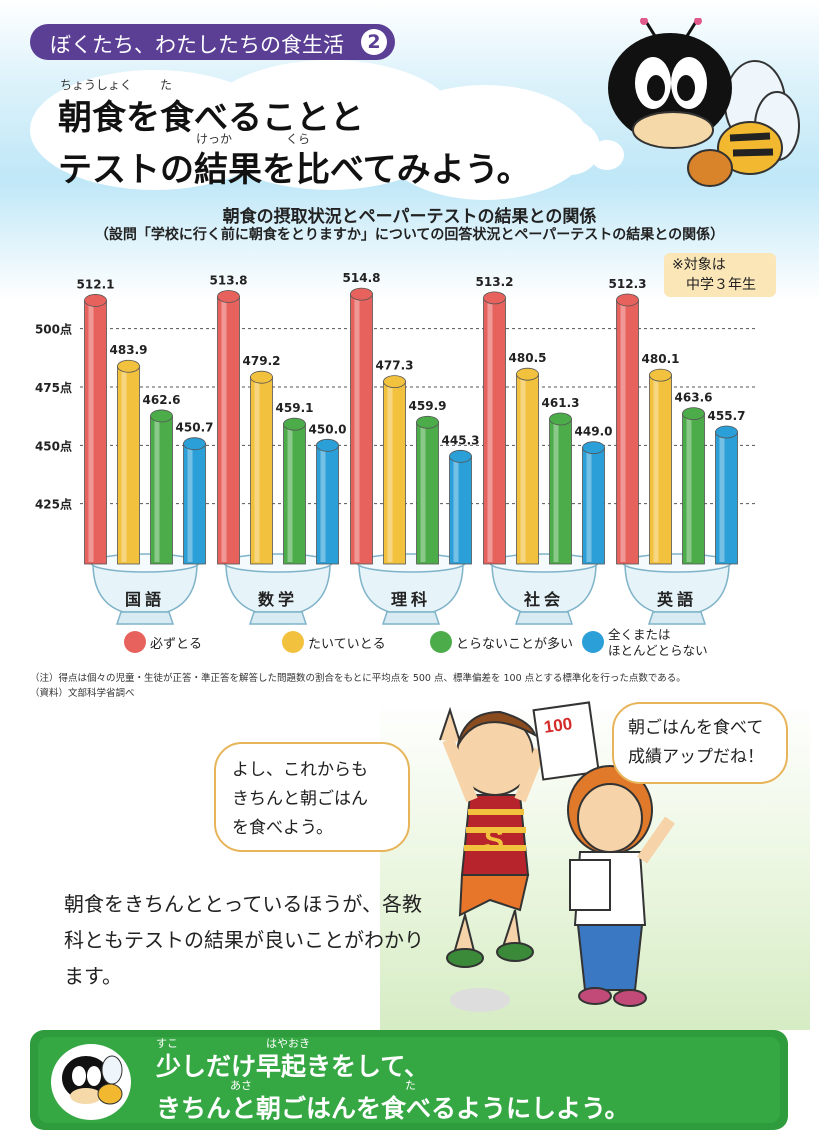 This screenshot has width=819, height=1139. What do you see at coordinates (374, 42) in the screenshot?
I see `series-number: 2` at bounding box center [374, 42].